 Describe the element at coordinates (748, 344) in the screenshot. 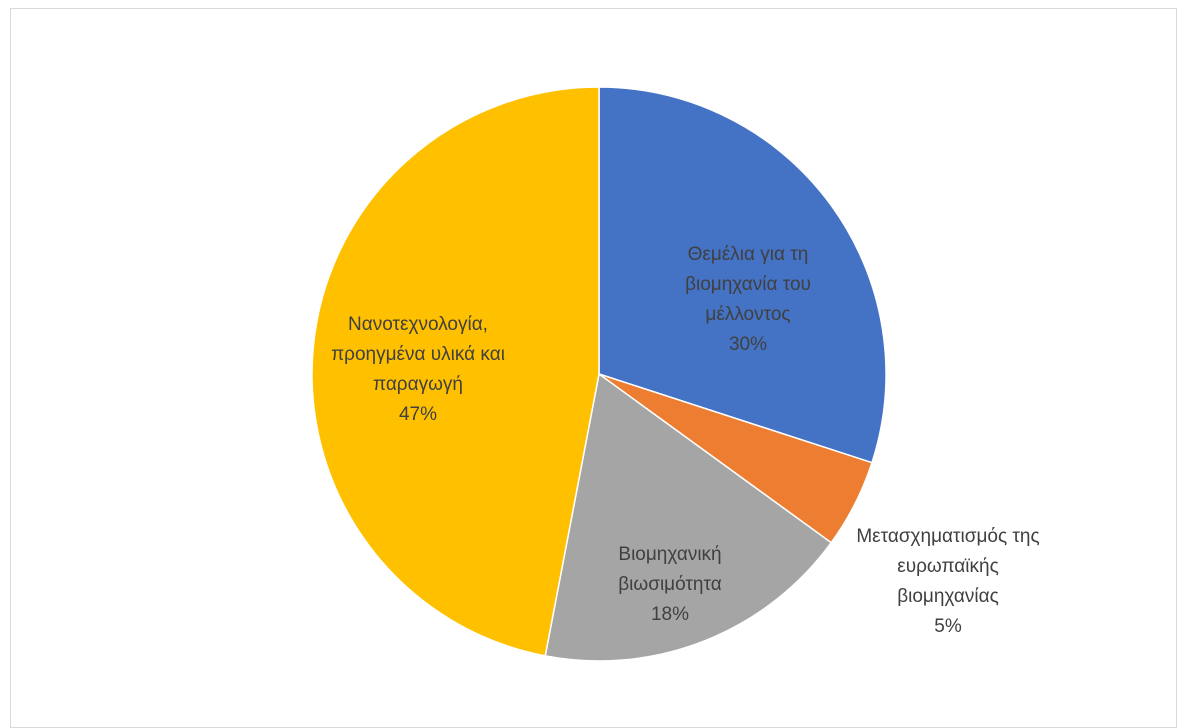

I see `slice-value: 30%` at that location.